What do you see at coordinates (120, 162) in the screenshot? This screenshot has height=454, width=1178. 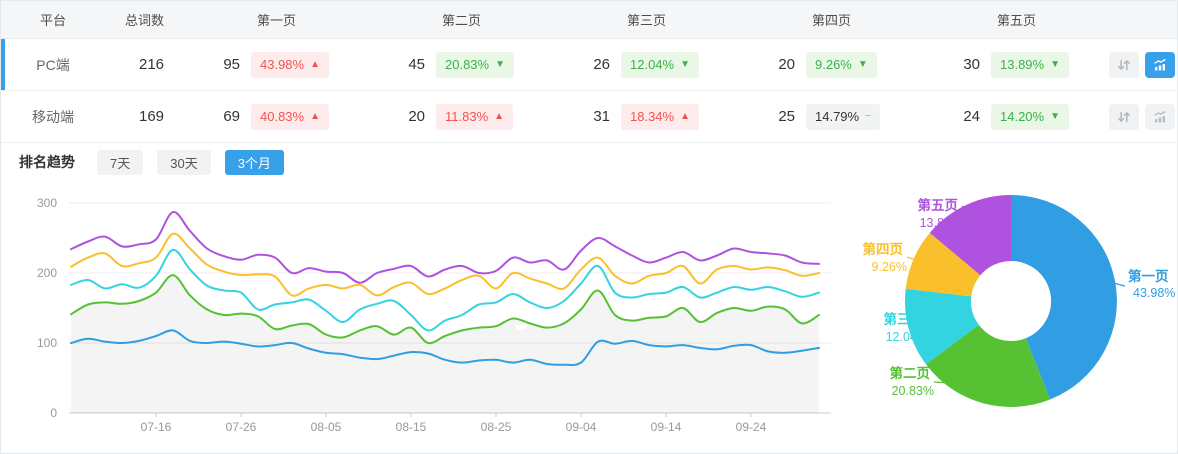 I see `tab-7-days: 7天` at bounding box center [120, 162].